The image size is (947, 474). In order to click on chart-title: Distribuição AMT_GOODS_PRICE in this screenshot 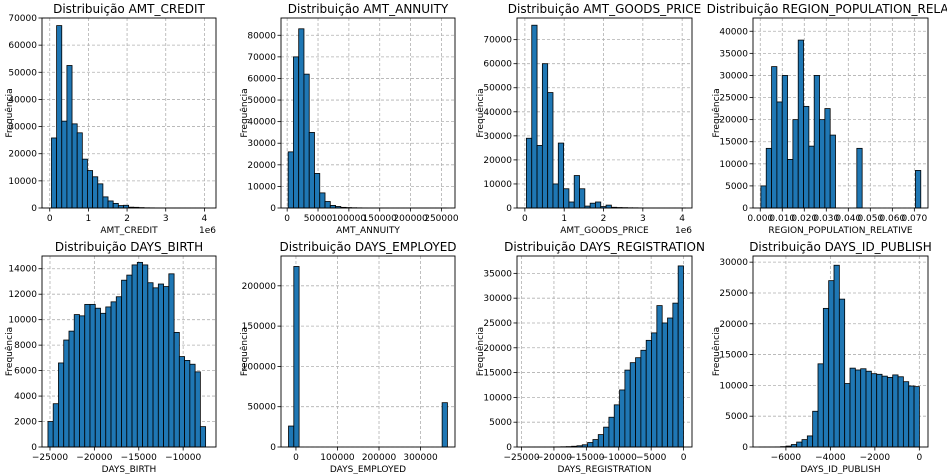, I will do `click(604, 9)`.